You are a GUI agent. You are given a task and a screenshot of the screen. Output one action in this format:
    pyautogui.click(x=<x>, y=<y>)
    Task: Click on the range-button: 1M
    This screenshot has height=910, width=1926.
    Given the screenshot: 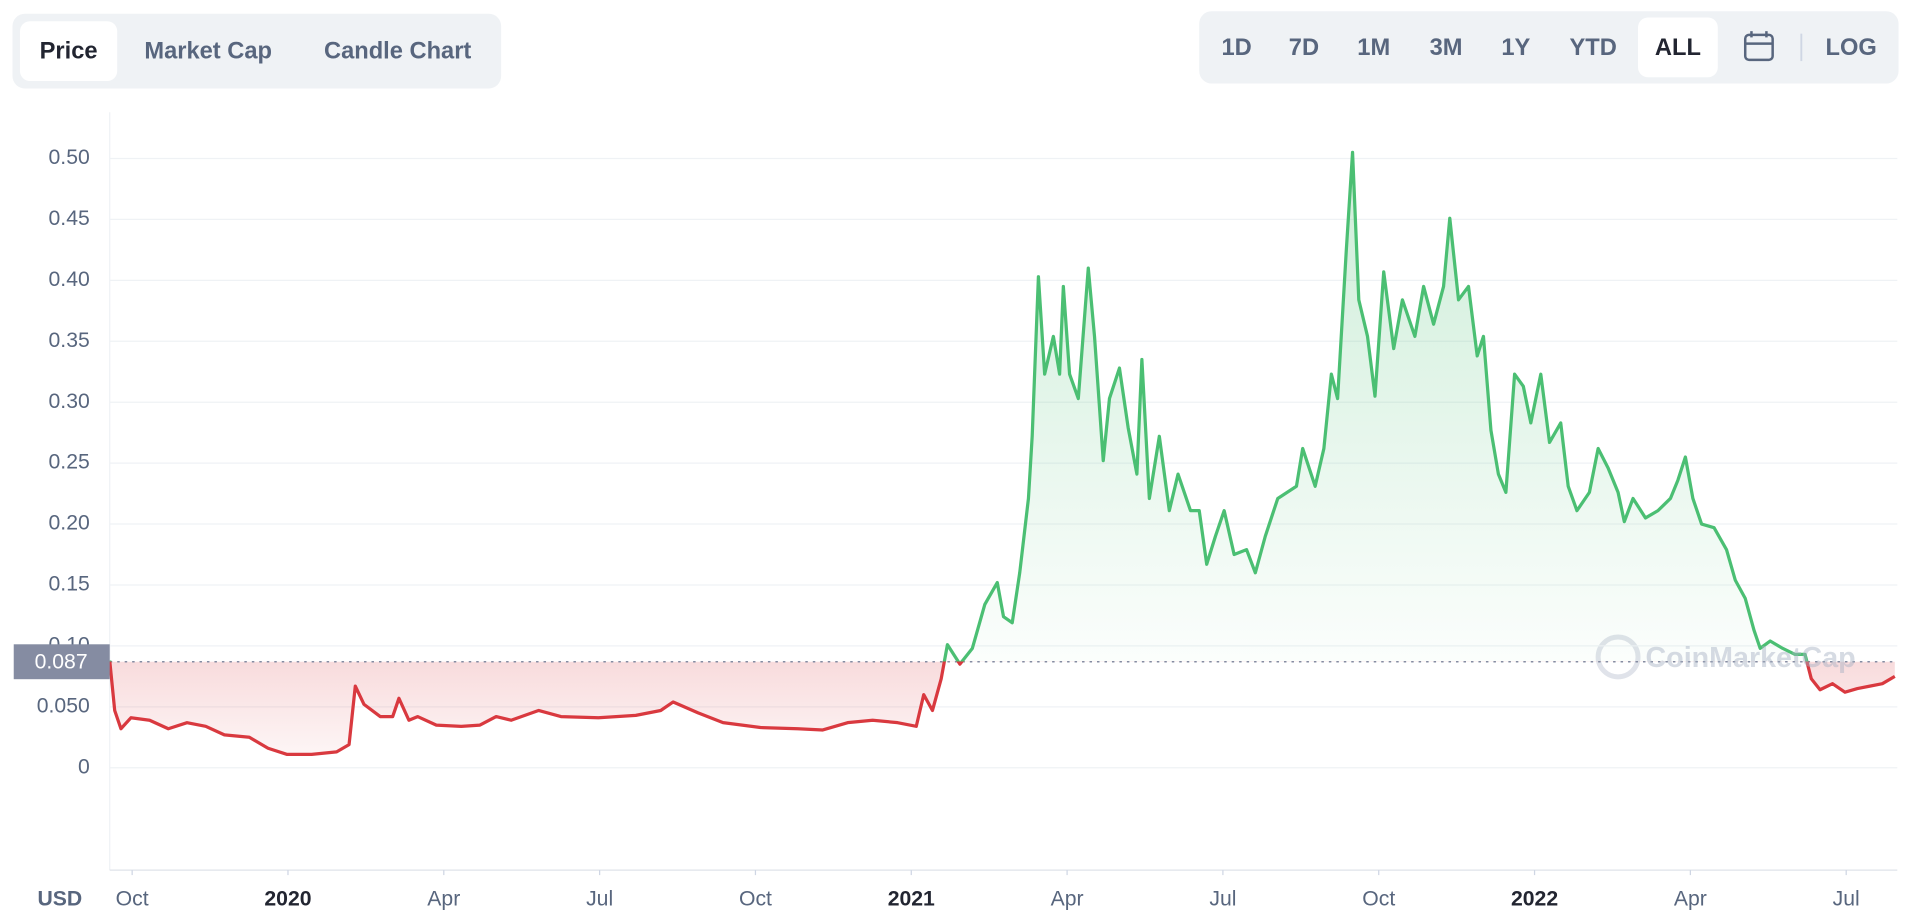 What is the action you would take?
    pyautogui.click(x=1373, y=48)
    